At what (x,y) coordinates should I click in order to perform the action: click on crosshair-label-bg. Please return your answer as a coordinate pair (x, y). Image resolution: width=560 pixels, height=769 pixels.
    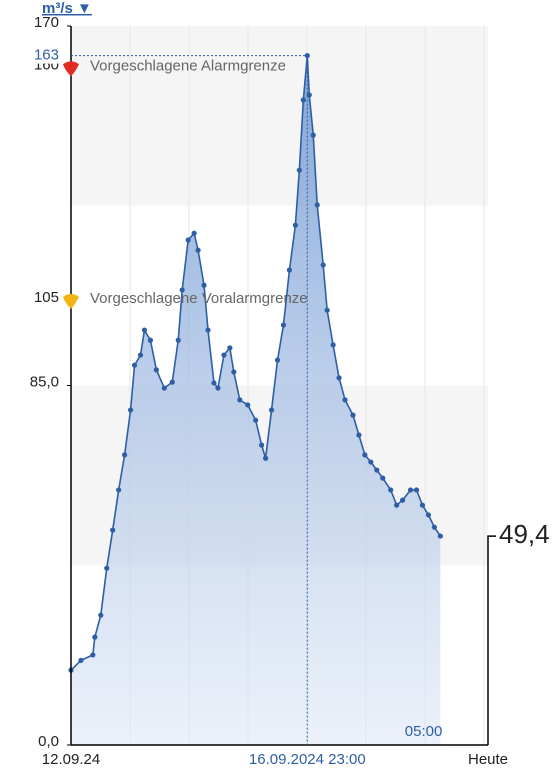
    Looking at the image, I should click on (45, 54).